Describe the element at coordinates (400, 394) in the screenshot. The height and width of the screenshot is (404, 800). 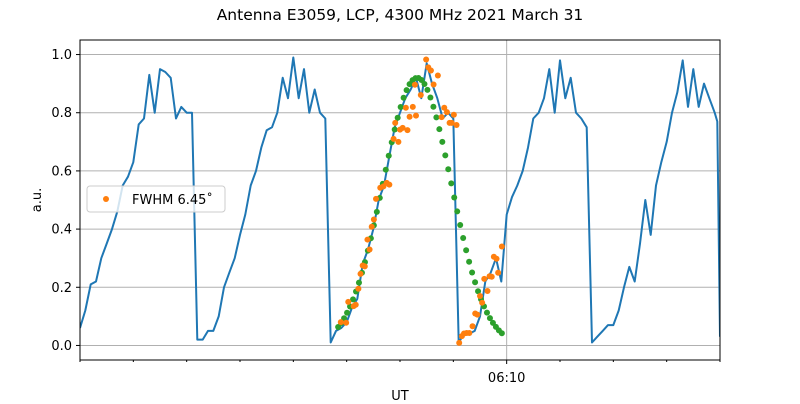
I see `x-axis-label: UT` at that location.